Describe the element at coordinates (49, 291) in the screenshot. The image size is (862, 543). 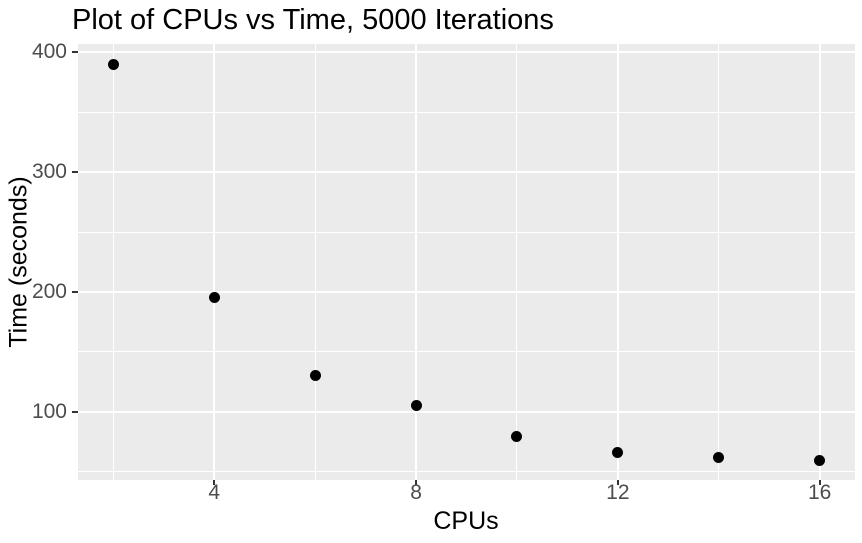
I see `y-tick-label: 200` at that location.